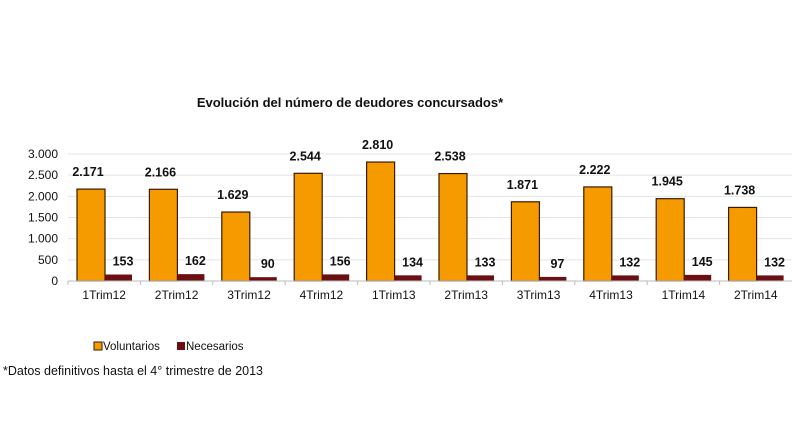 This screenshot has height=423, width=800. I want to click on data-label-necesarios: 133, so click(485, 262).